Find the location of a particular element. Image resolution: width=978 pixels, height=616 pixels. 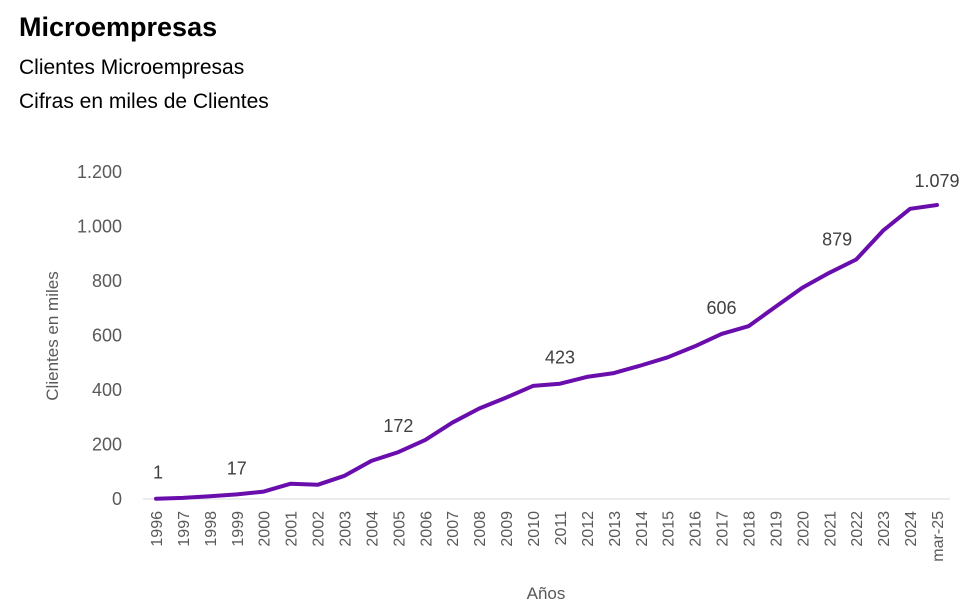

x-tick-label: 2003 is located at coordinates (346, 529).